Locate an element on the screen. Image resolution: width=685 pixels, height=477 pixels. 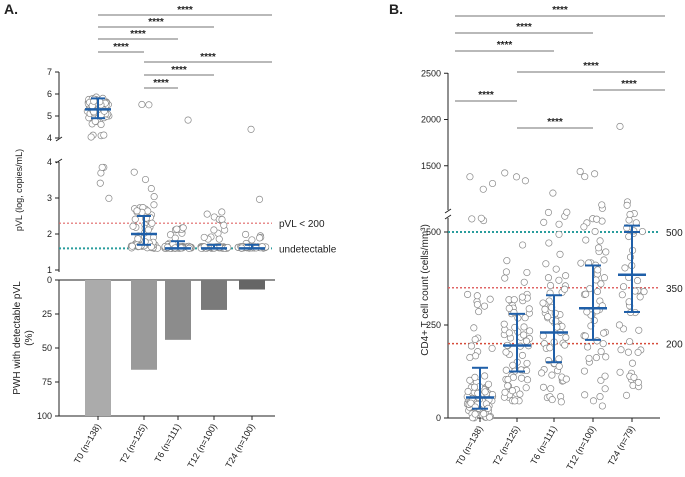
panel-b-xtick-label: T2 (n=125) is located at coordinates (506, 445).